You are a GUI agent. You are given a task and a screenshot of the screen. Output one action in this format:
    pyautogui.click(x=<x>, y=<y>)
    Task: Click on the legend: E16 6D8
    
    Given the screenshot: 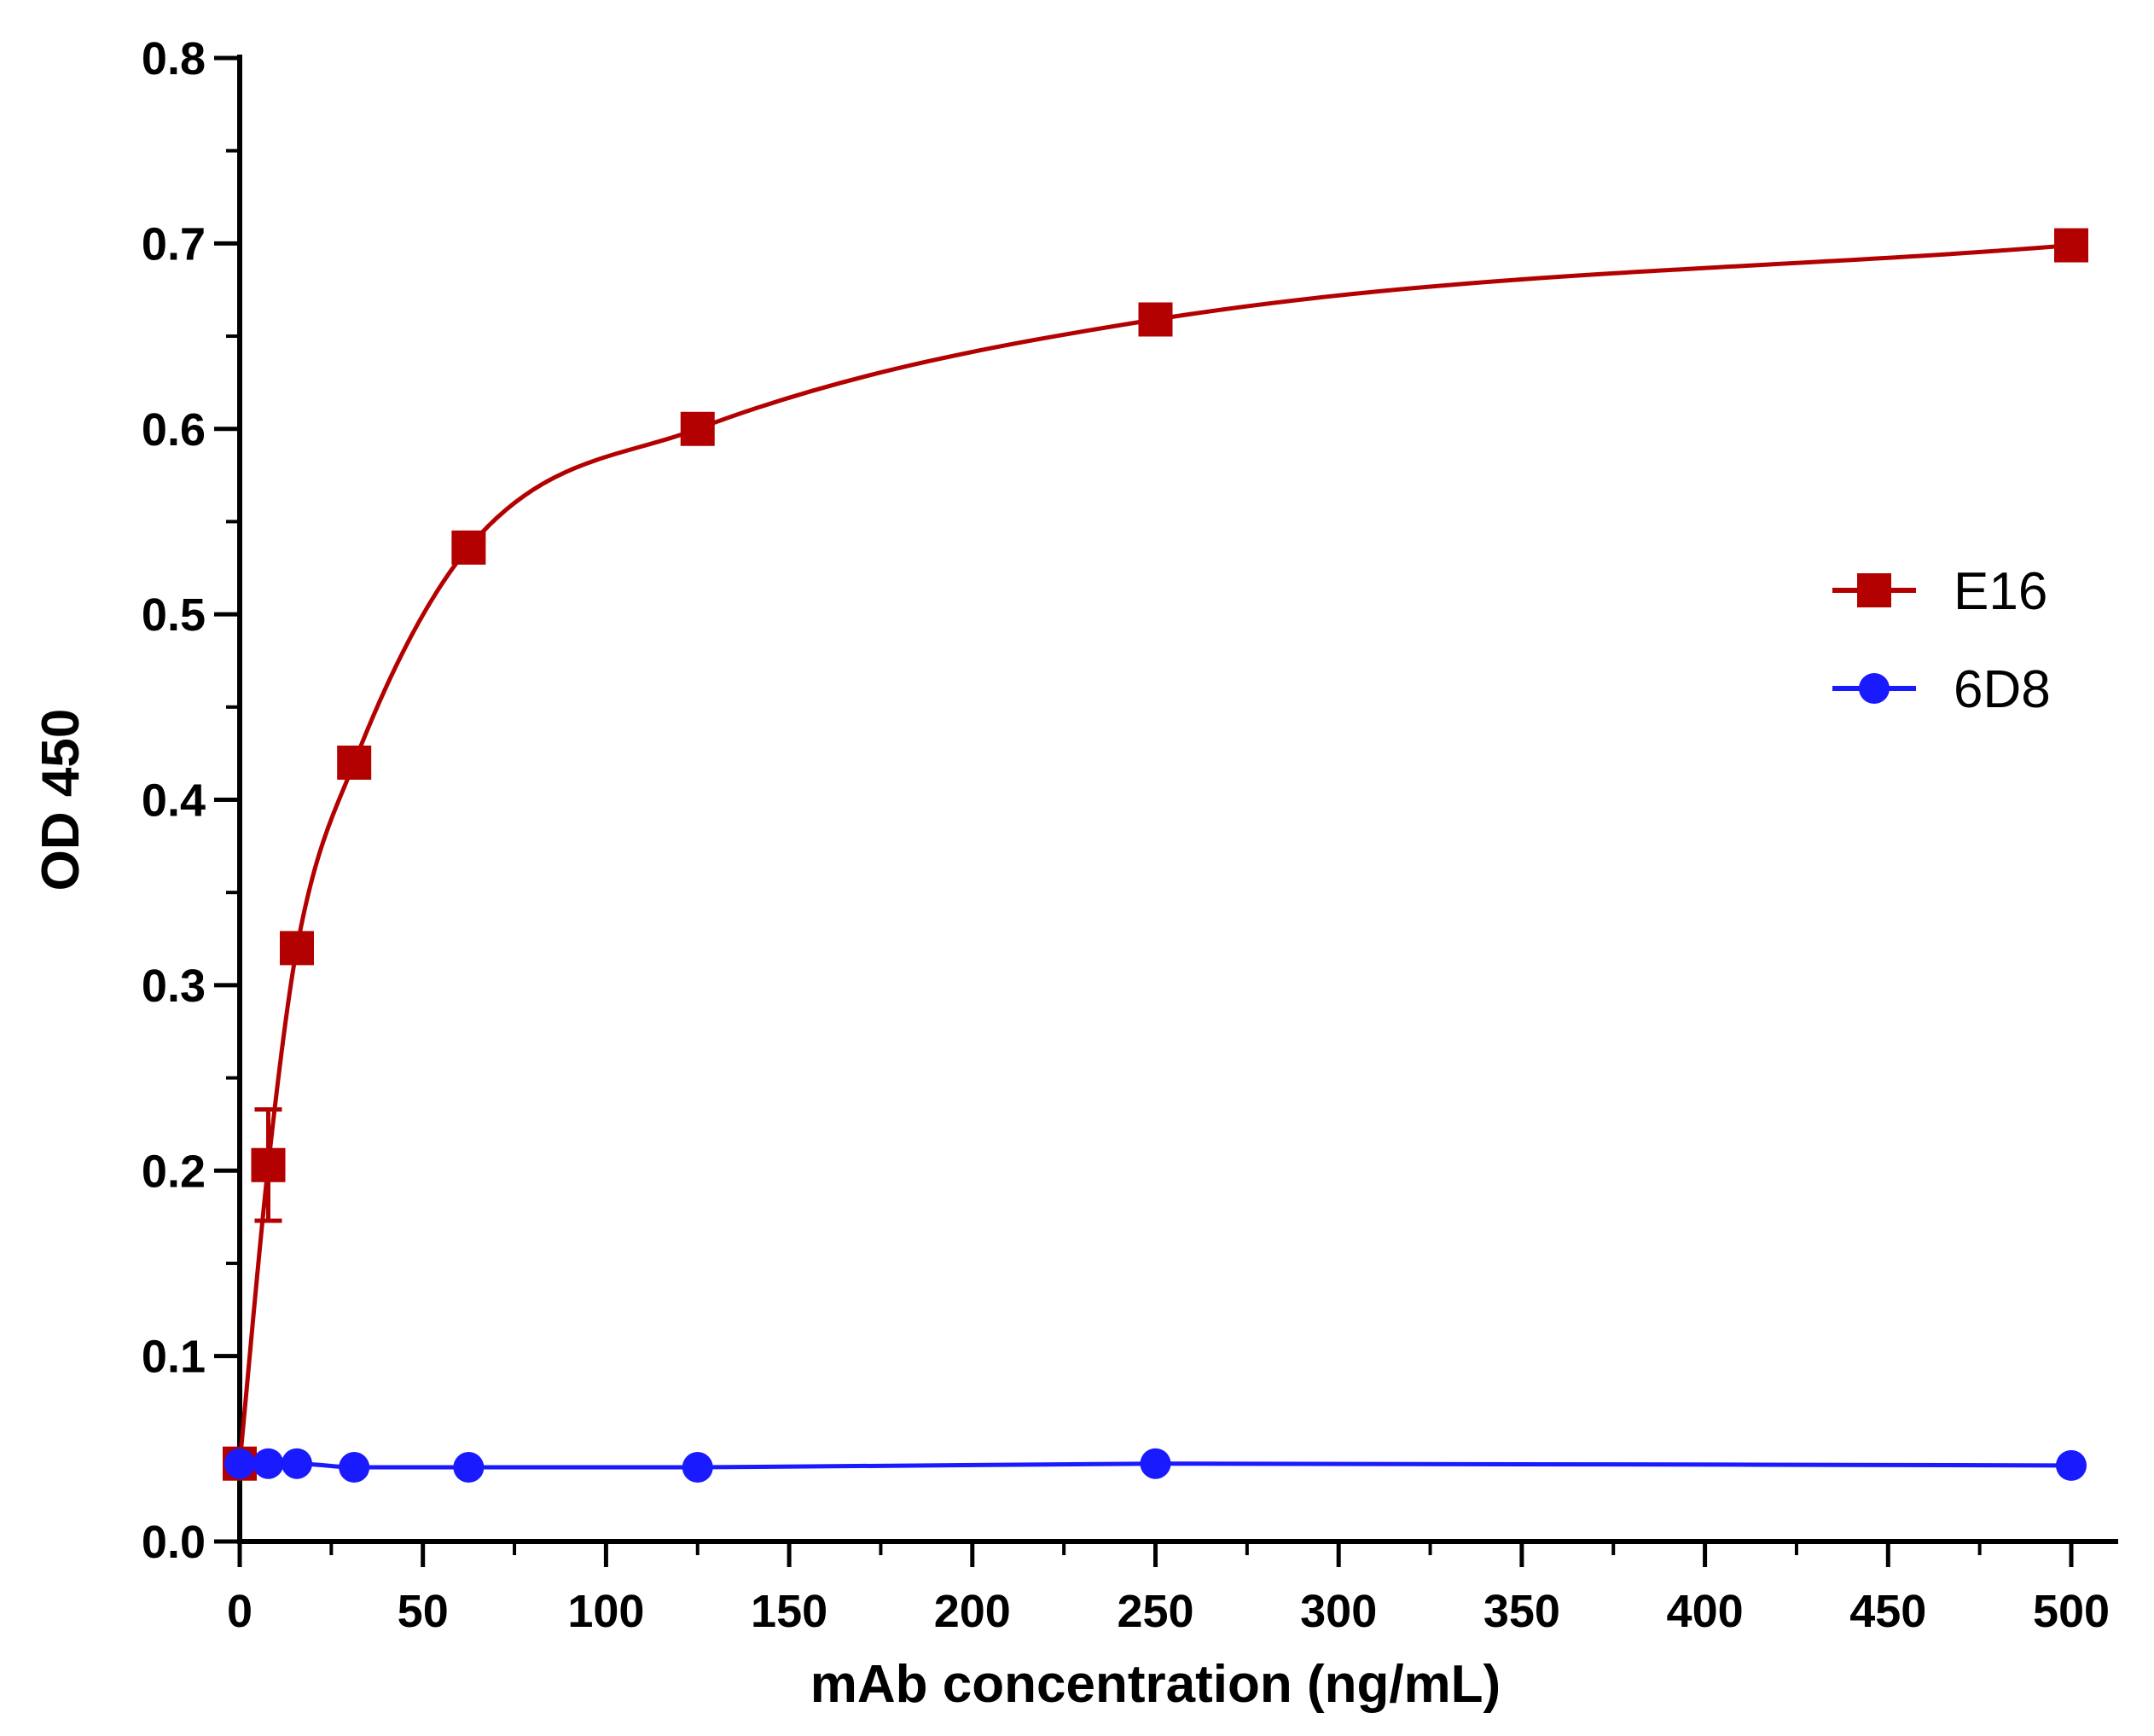 What is the action you would take?
    pyautogui.click(x=1941, y=640)
    